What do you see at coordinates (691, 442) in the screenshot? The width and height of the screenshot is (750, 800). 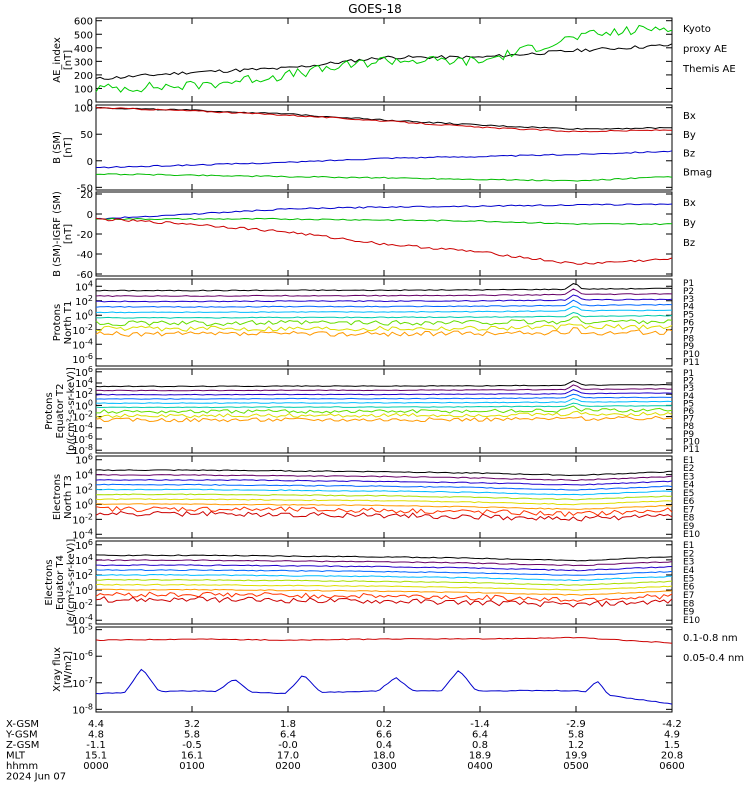 I see `legend-prot_e-9: P10` at bounding box center [691, 442].